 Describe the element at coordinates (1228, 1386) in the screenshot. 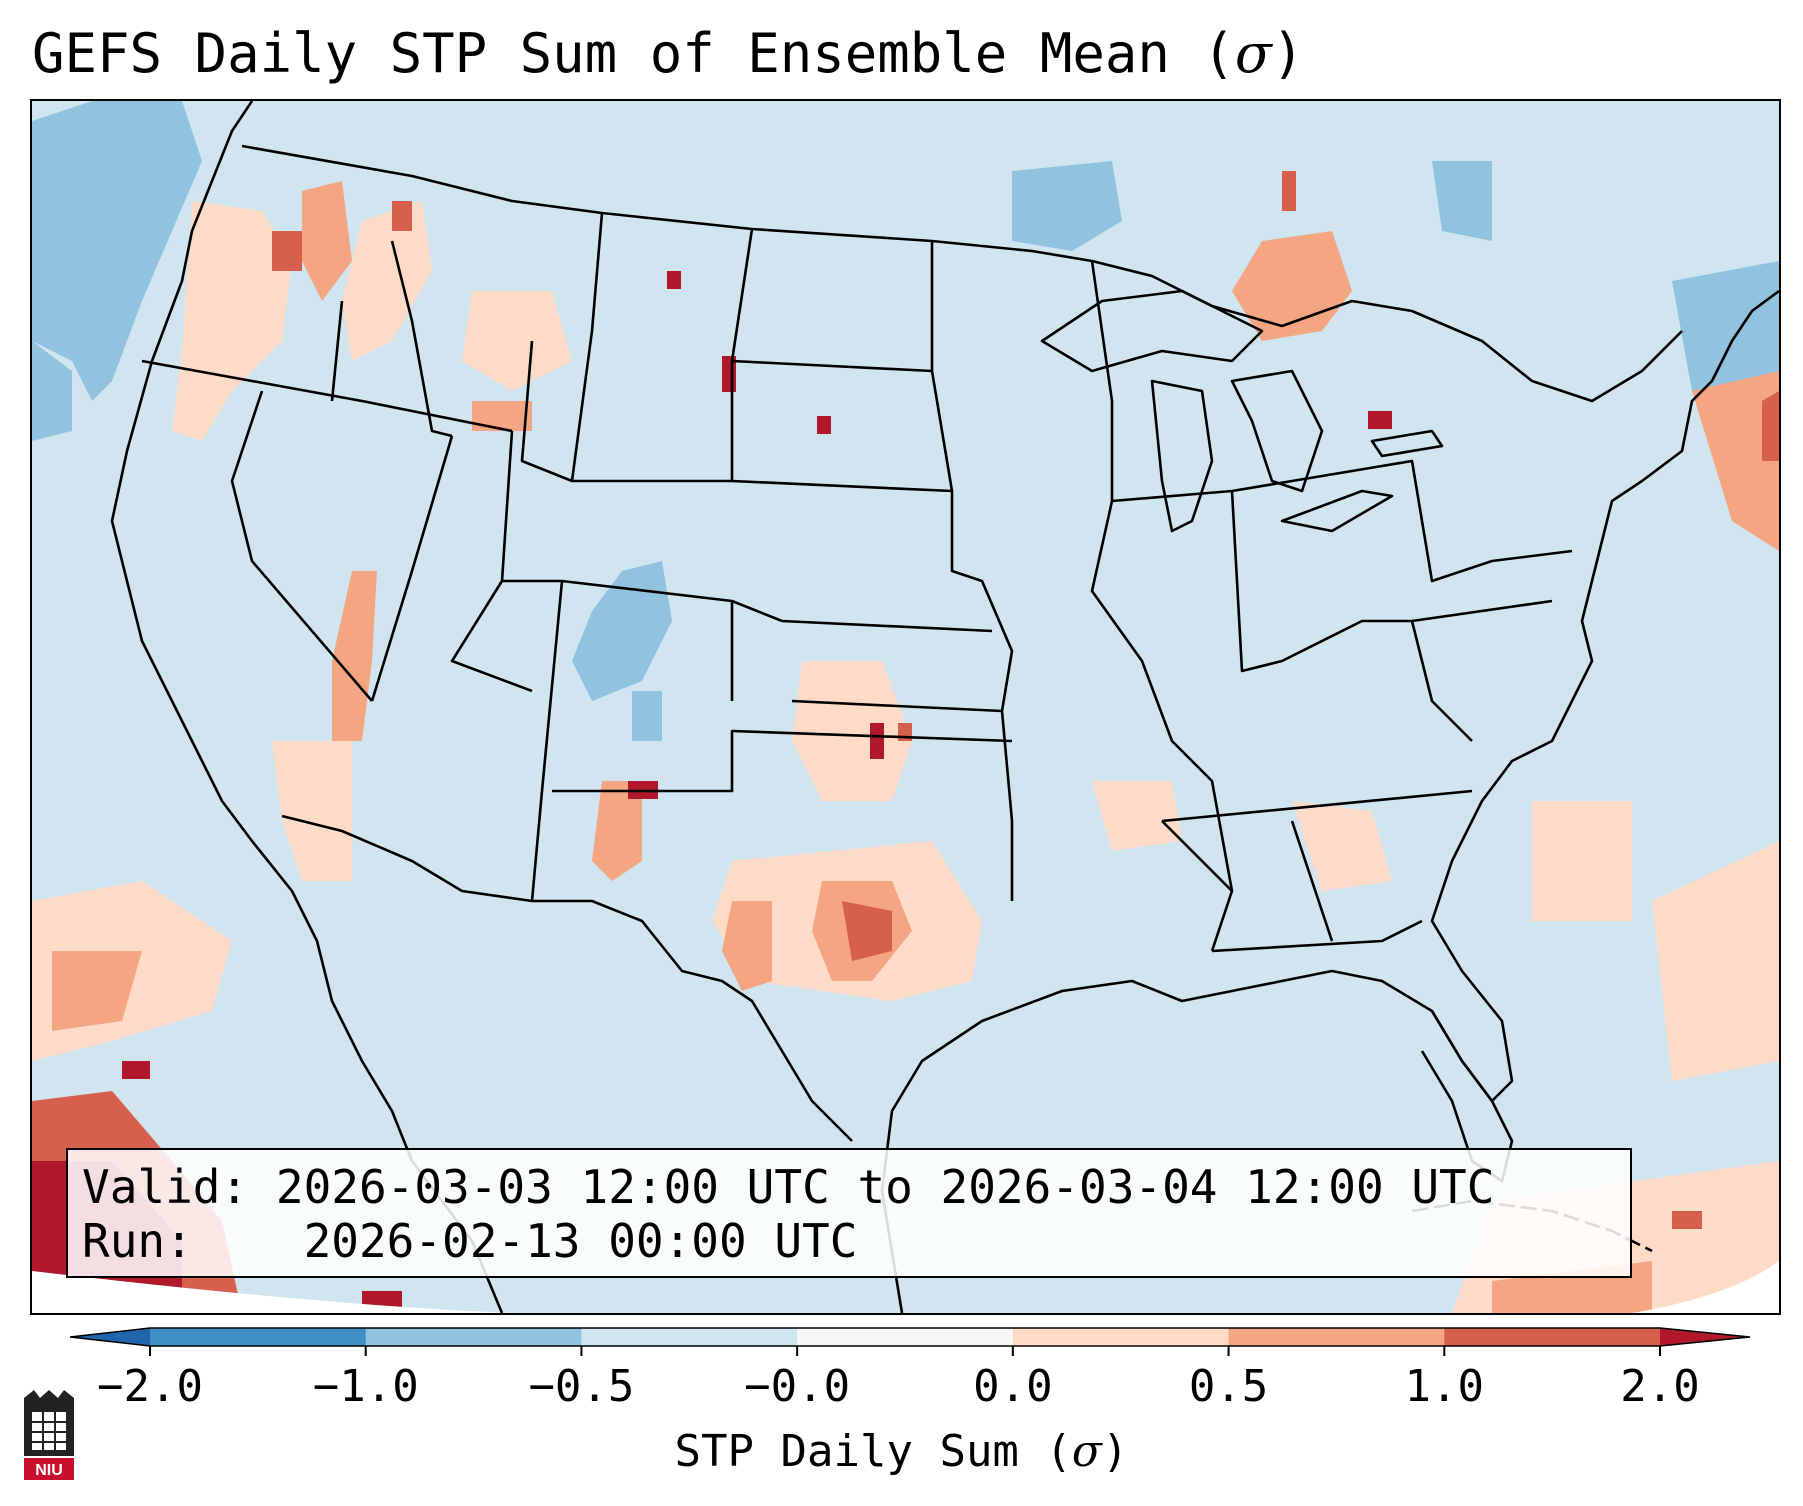

I see `colorbar-tick-label: 0.5` at that location.